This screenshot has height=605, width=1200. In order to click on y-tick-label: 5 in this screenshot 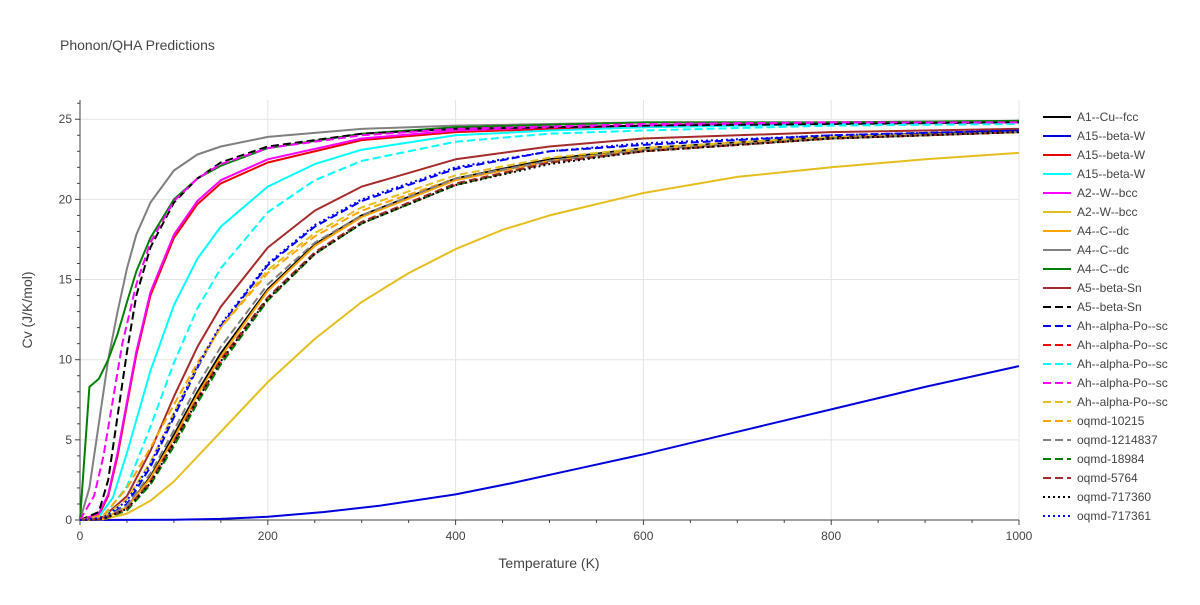, I will do `click(68, 440)`.